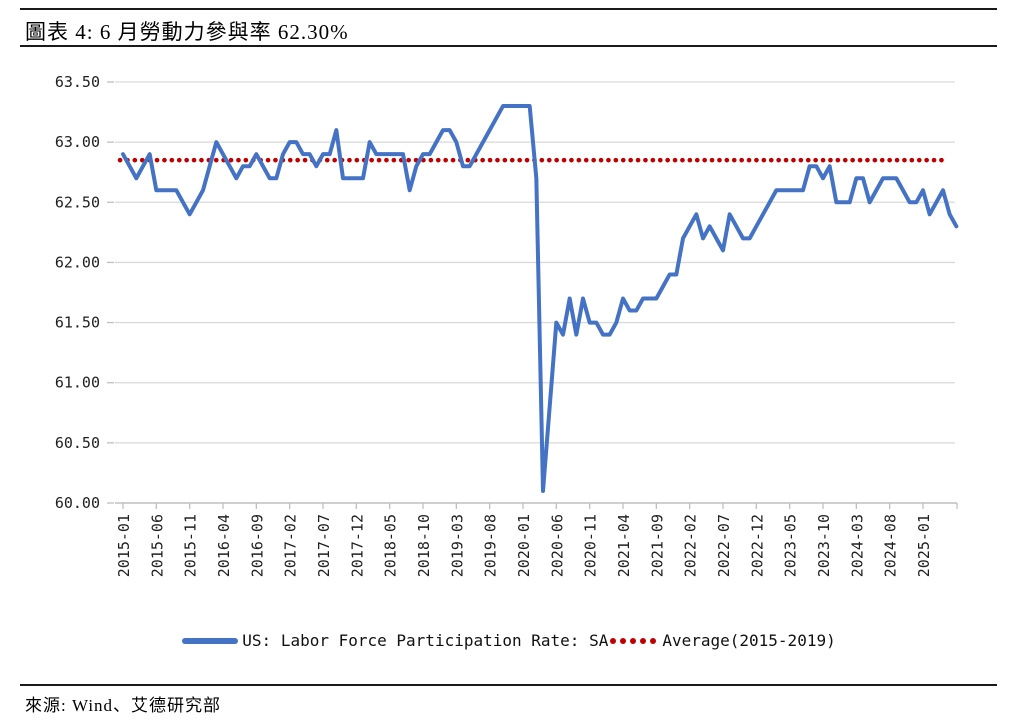  I want to click on svg-text: 2022-07, so click(724, 545).